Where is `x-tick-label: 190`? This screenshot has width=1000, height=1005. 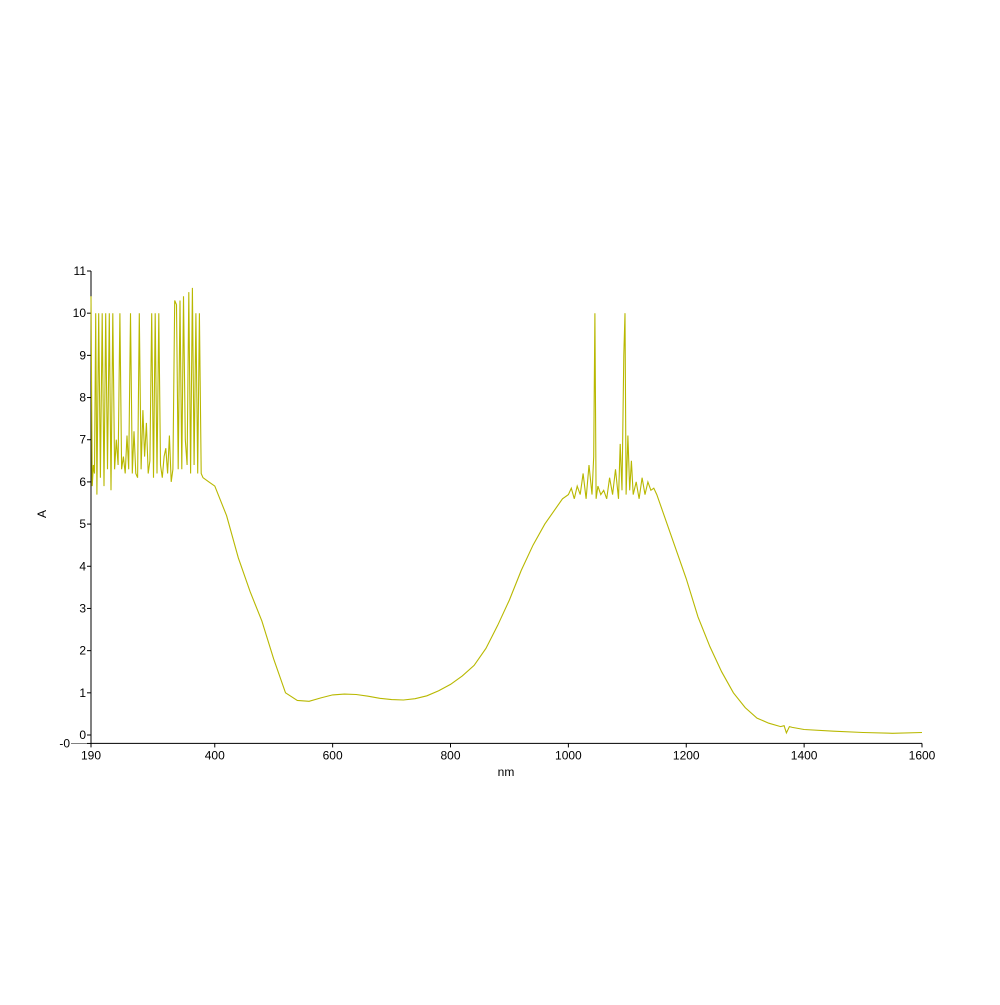 x-tick-label: 190 is located at coordinates (91, 755).